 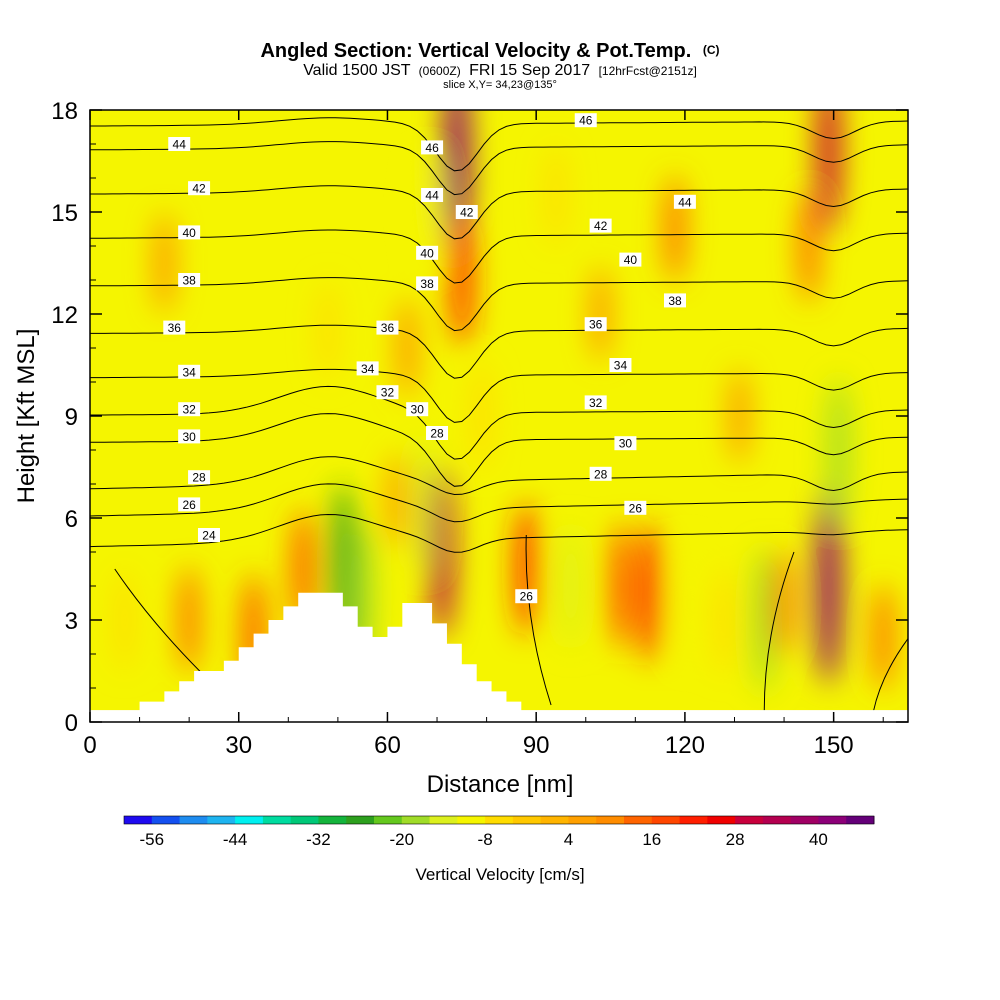 I want to click on svg-text: 44, so click(x=685, y=202).